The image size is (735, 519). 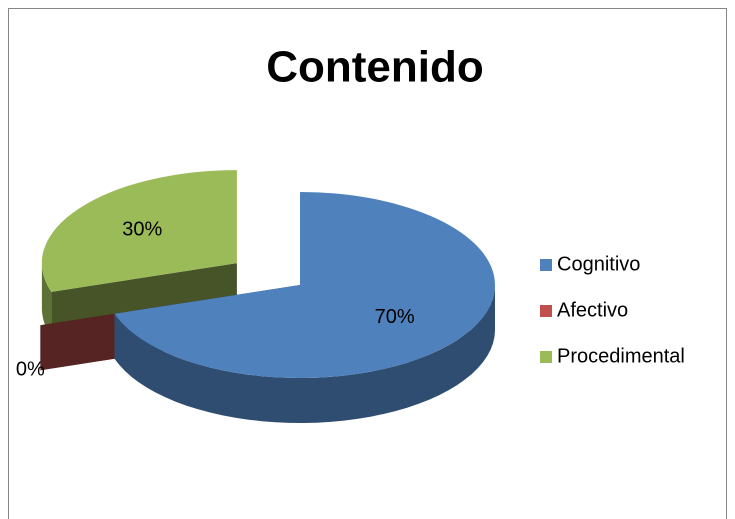 I want to click on legend-label: Cognitivo, so click(x=598, y=264).